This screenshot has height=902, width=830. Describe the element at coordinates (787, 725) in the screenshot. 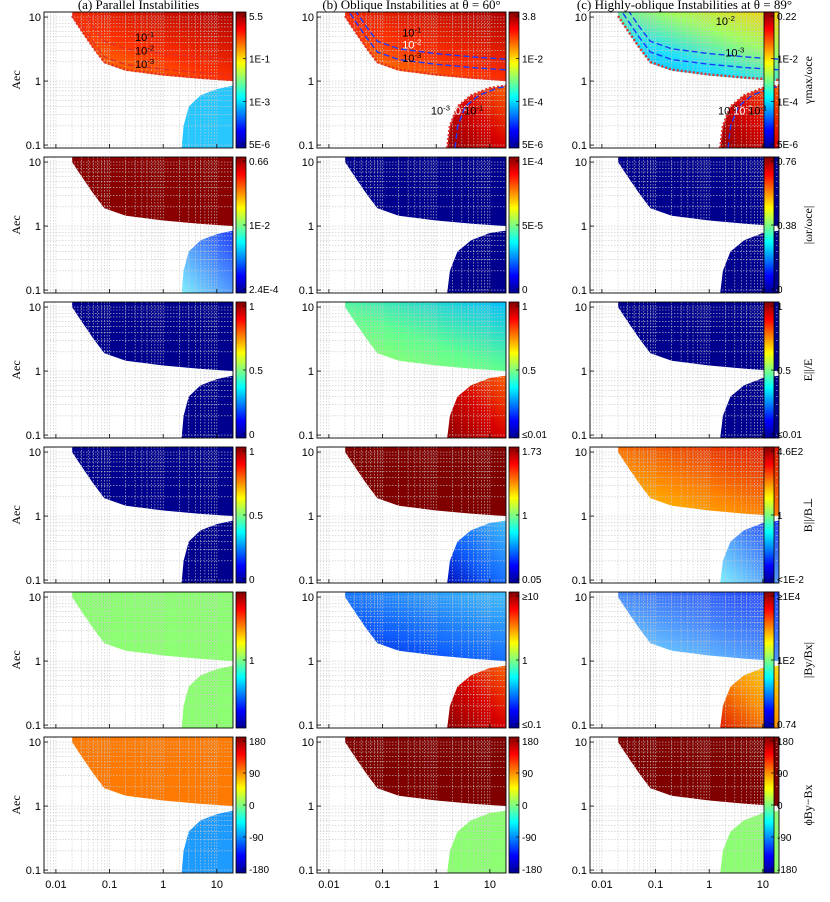

I see `colorbar-tick-label: 0.74` at that location.